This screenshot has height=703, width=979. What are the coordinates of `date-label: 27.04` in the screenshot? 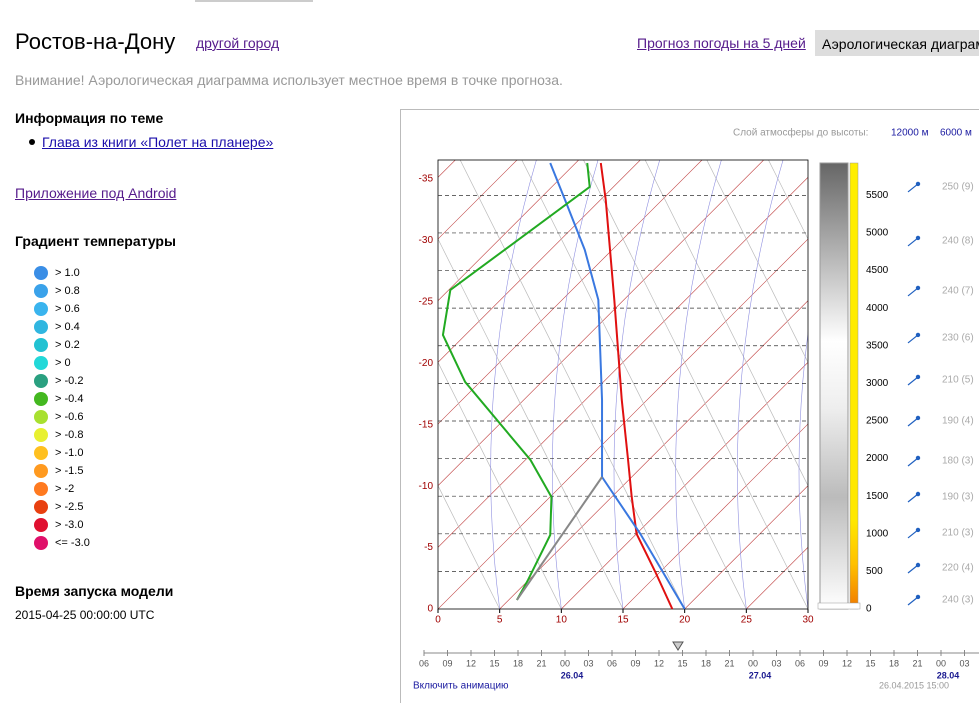 It's located at (760, 675).